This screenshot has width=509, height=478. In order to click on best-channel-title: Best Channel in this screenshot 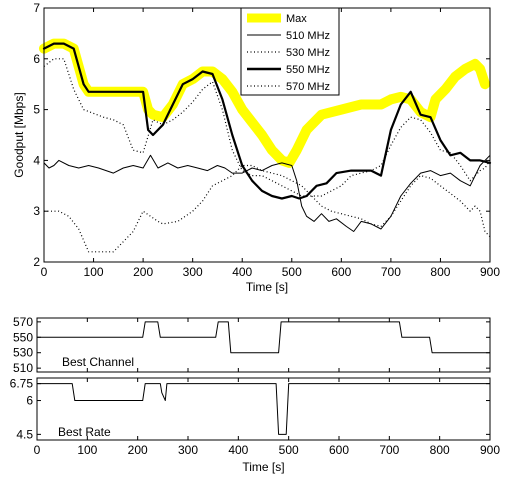, I will do `click(98, 362)`.